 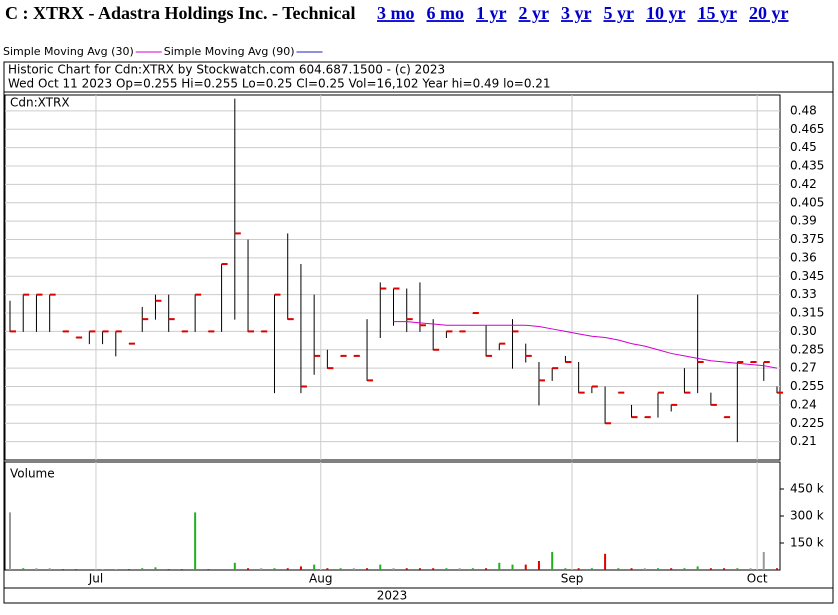 I want to click on y-tick-label: 0.39, so click(x=803, y=221).